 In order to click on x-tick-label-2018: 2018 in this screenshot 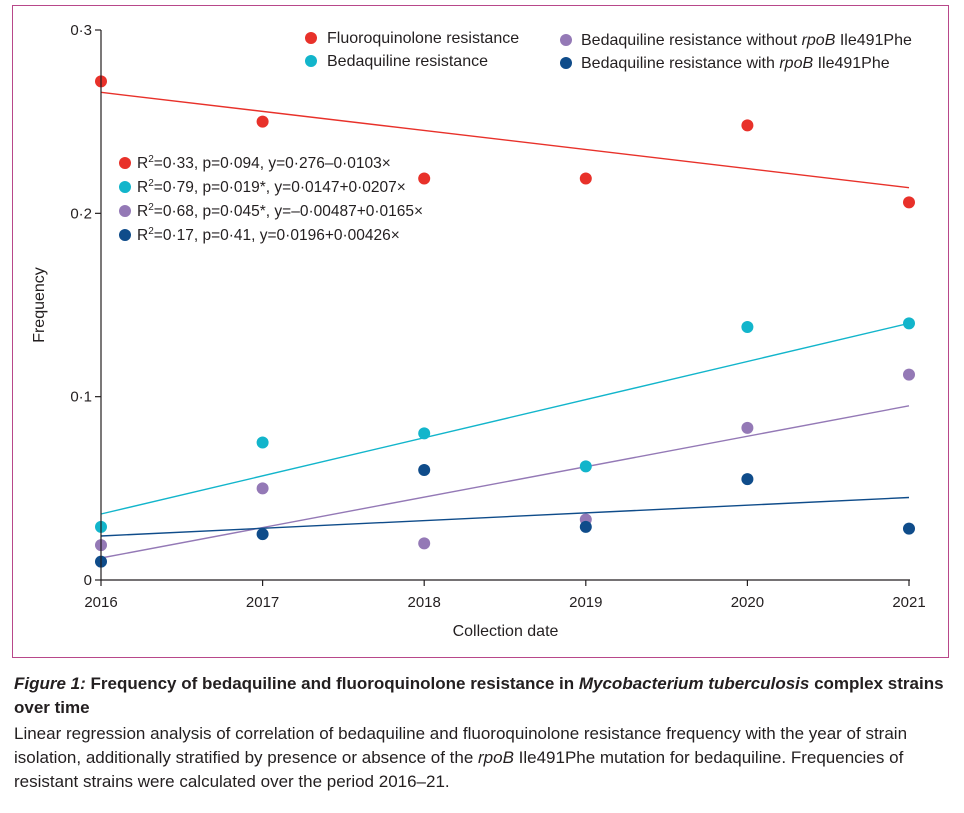, I will do `click(424, 602)`.